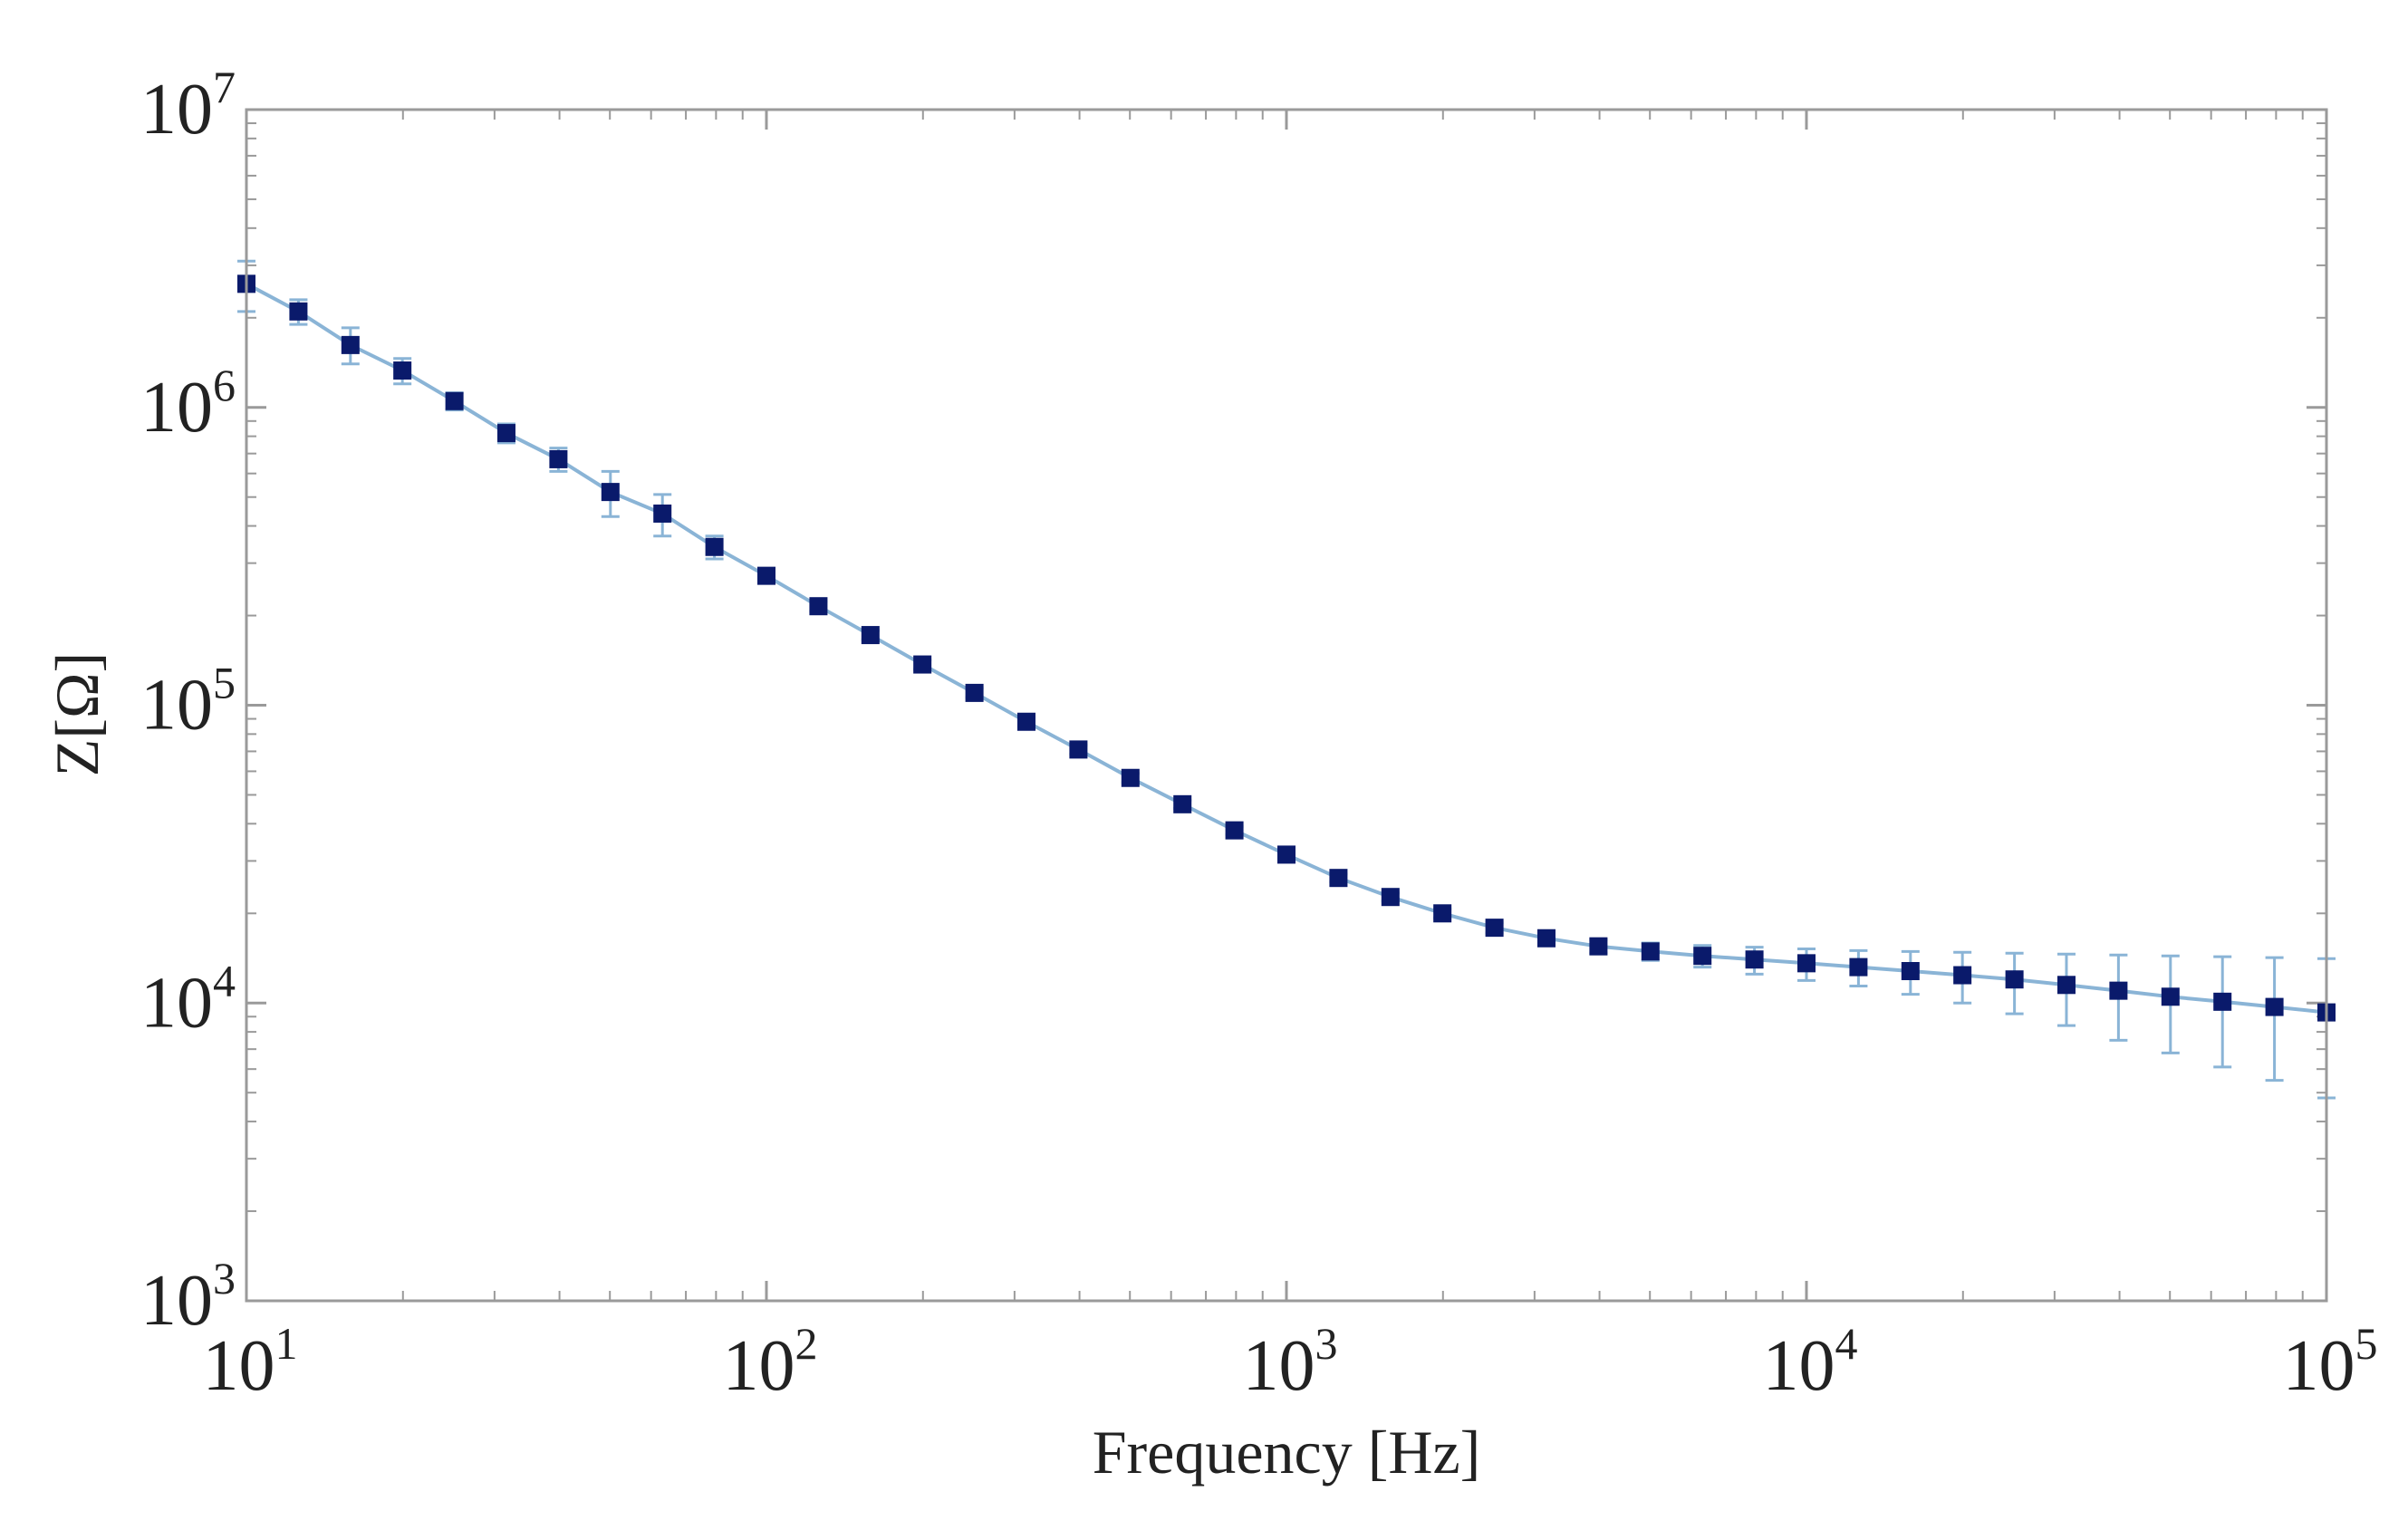 The height and width of the screenshot is (1530, 2408). I want to click on y-tick-labels: 10³ 10⁴ 10⁵ 10⁶ 10⁷, so click(188, 702).